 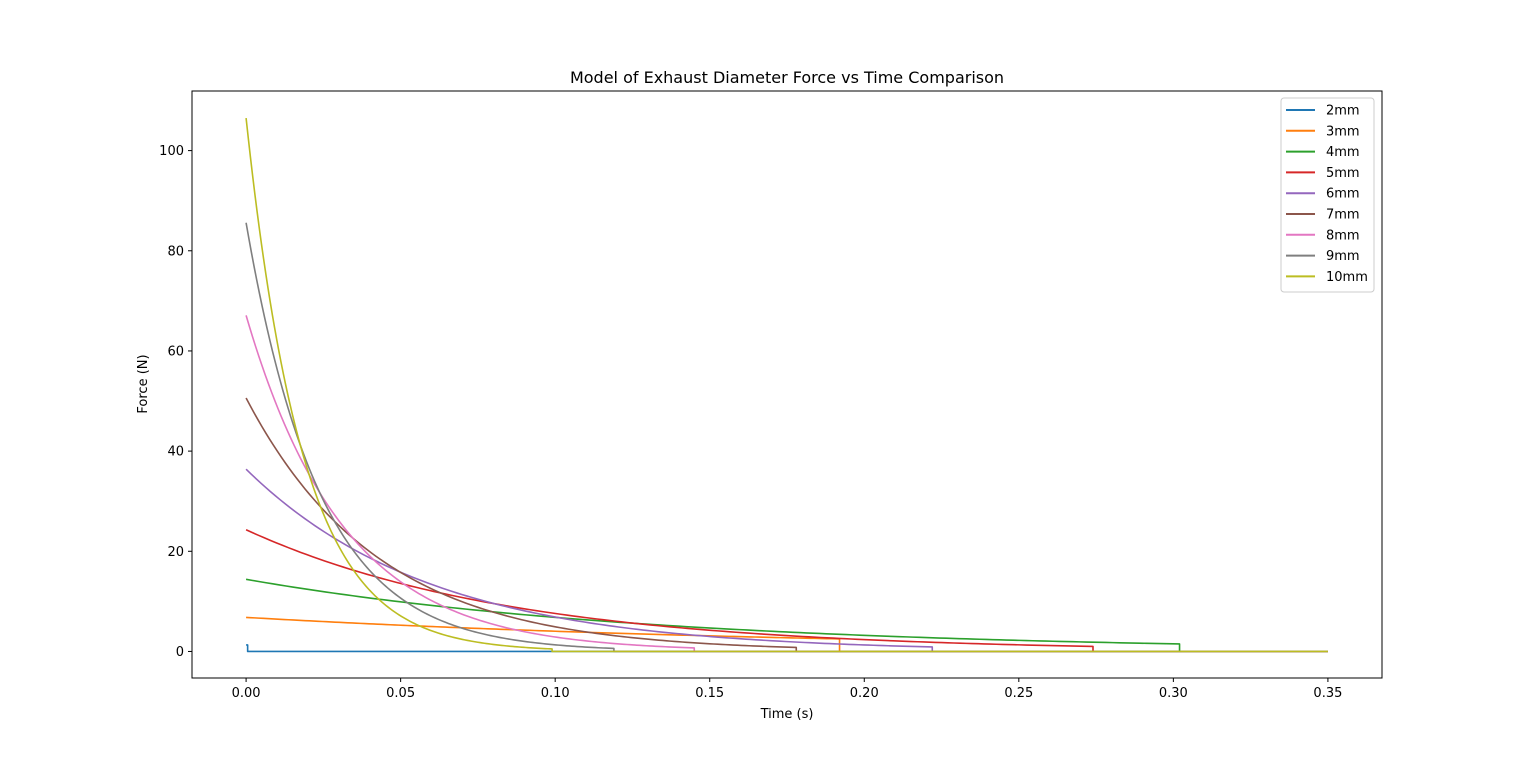 What do you see at coordinates (1347, 277) in the screenshot?
I see `legend-label-10mm: 10mm` at bounding box center [1347, 277].